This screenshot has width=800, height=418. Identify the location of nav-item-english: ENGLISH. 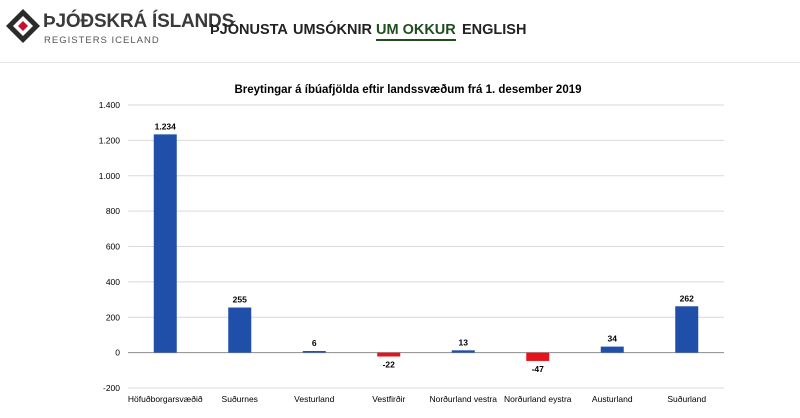
(494, 30).